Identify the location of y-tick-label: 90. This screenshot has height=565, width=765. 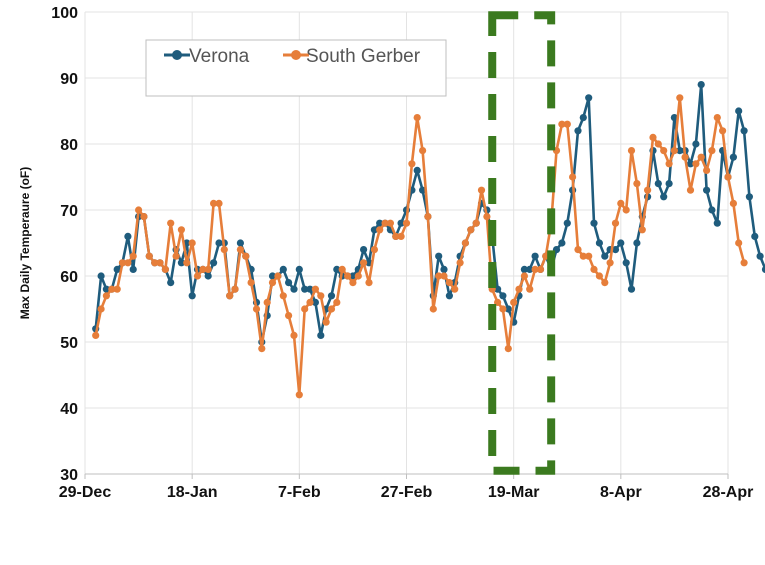
(69, 79).